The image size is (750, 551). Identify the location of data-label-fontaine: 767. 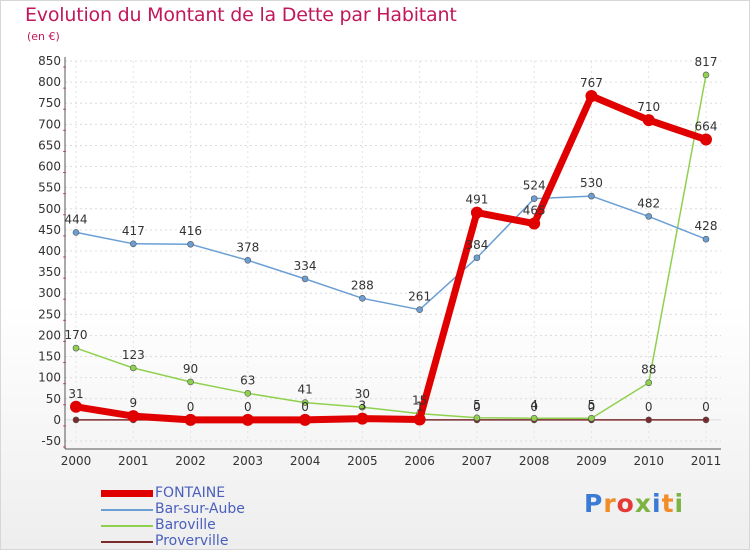
(591, 83).